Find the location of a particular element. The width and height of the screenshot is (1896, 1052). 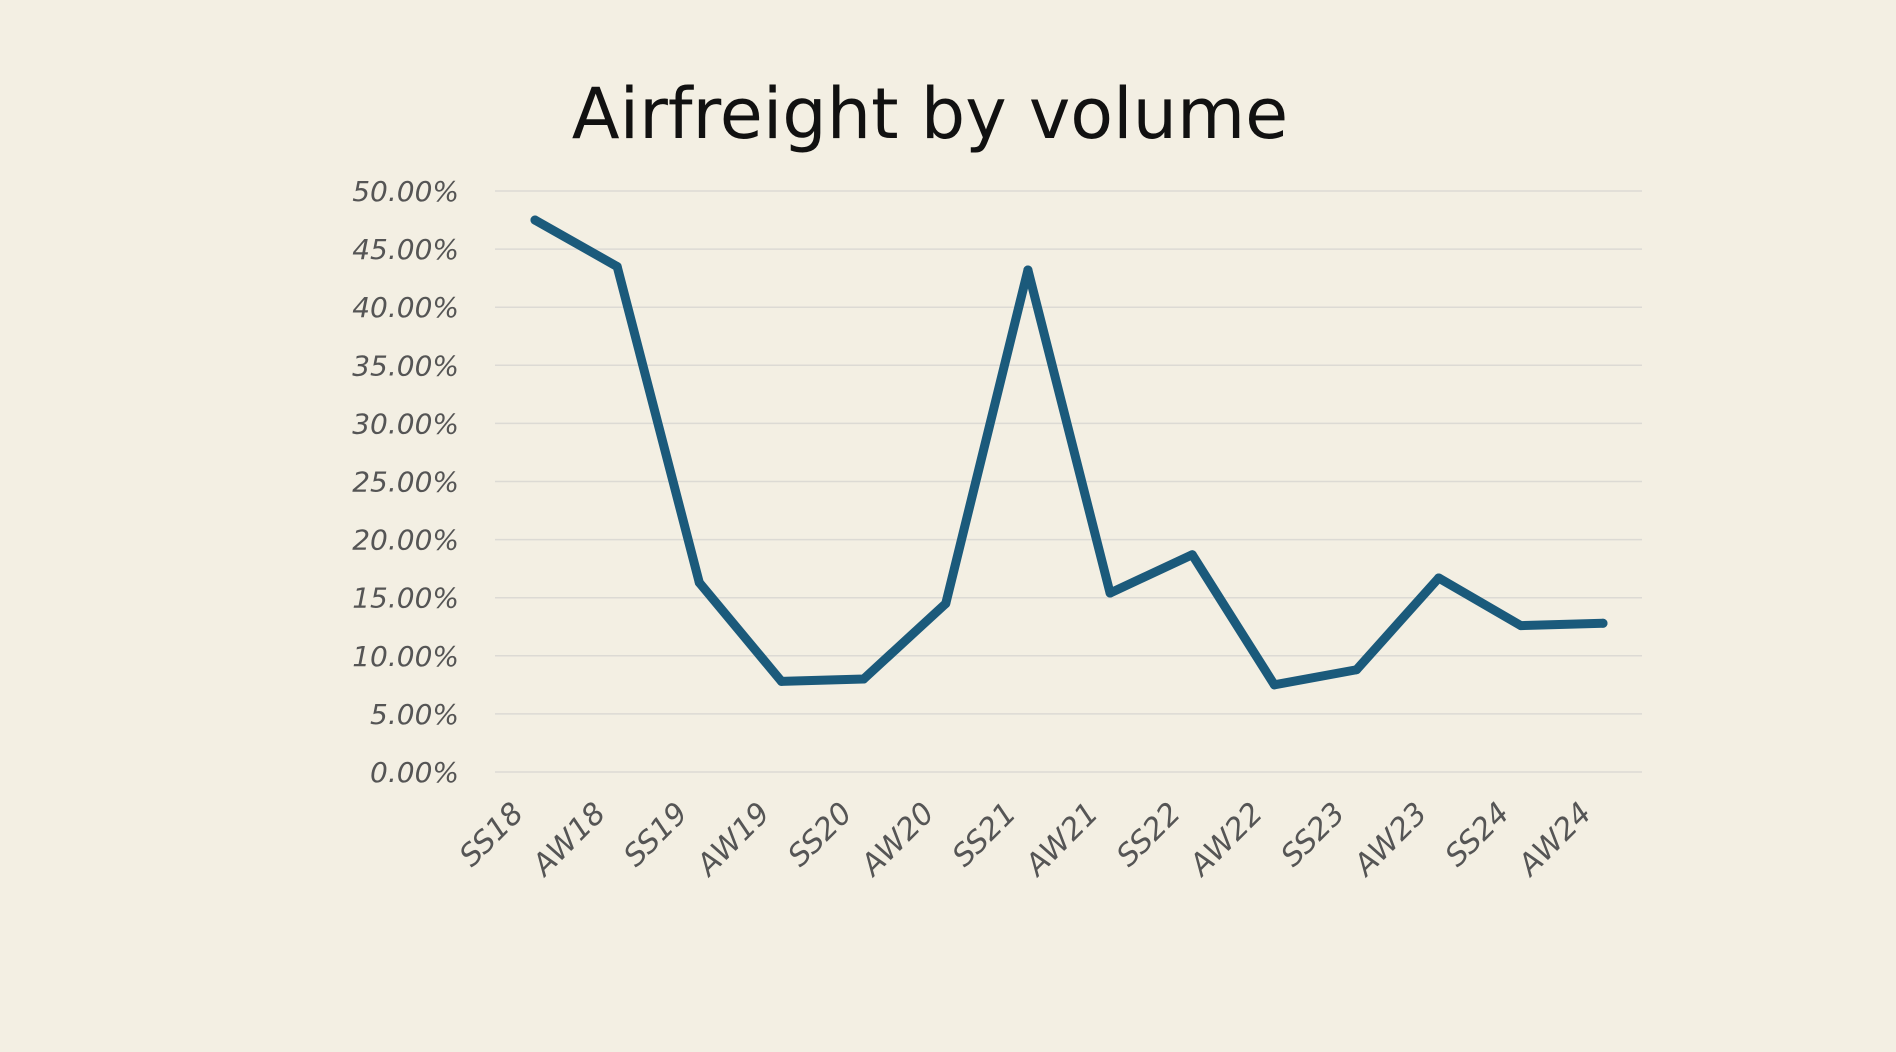

y-tick-label: 15.00% is located at coordinates (405, 598).